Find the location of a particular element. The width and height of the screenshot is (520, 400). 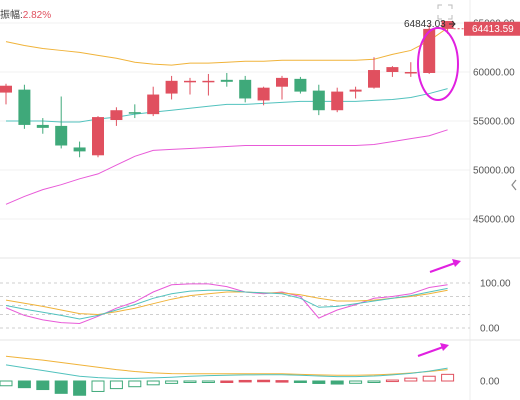

high-price-label: 64843.03 is located at coordinates (425, 24).